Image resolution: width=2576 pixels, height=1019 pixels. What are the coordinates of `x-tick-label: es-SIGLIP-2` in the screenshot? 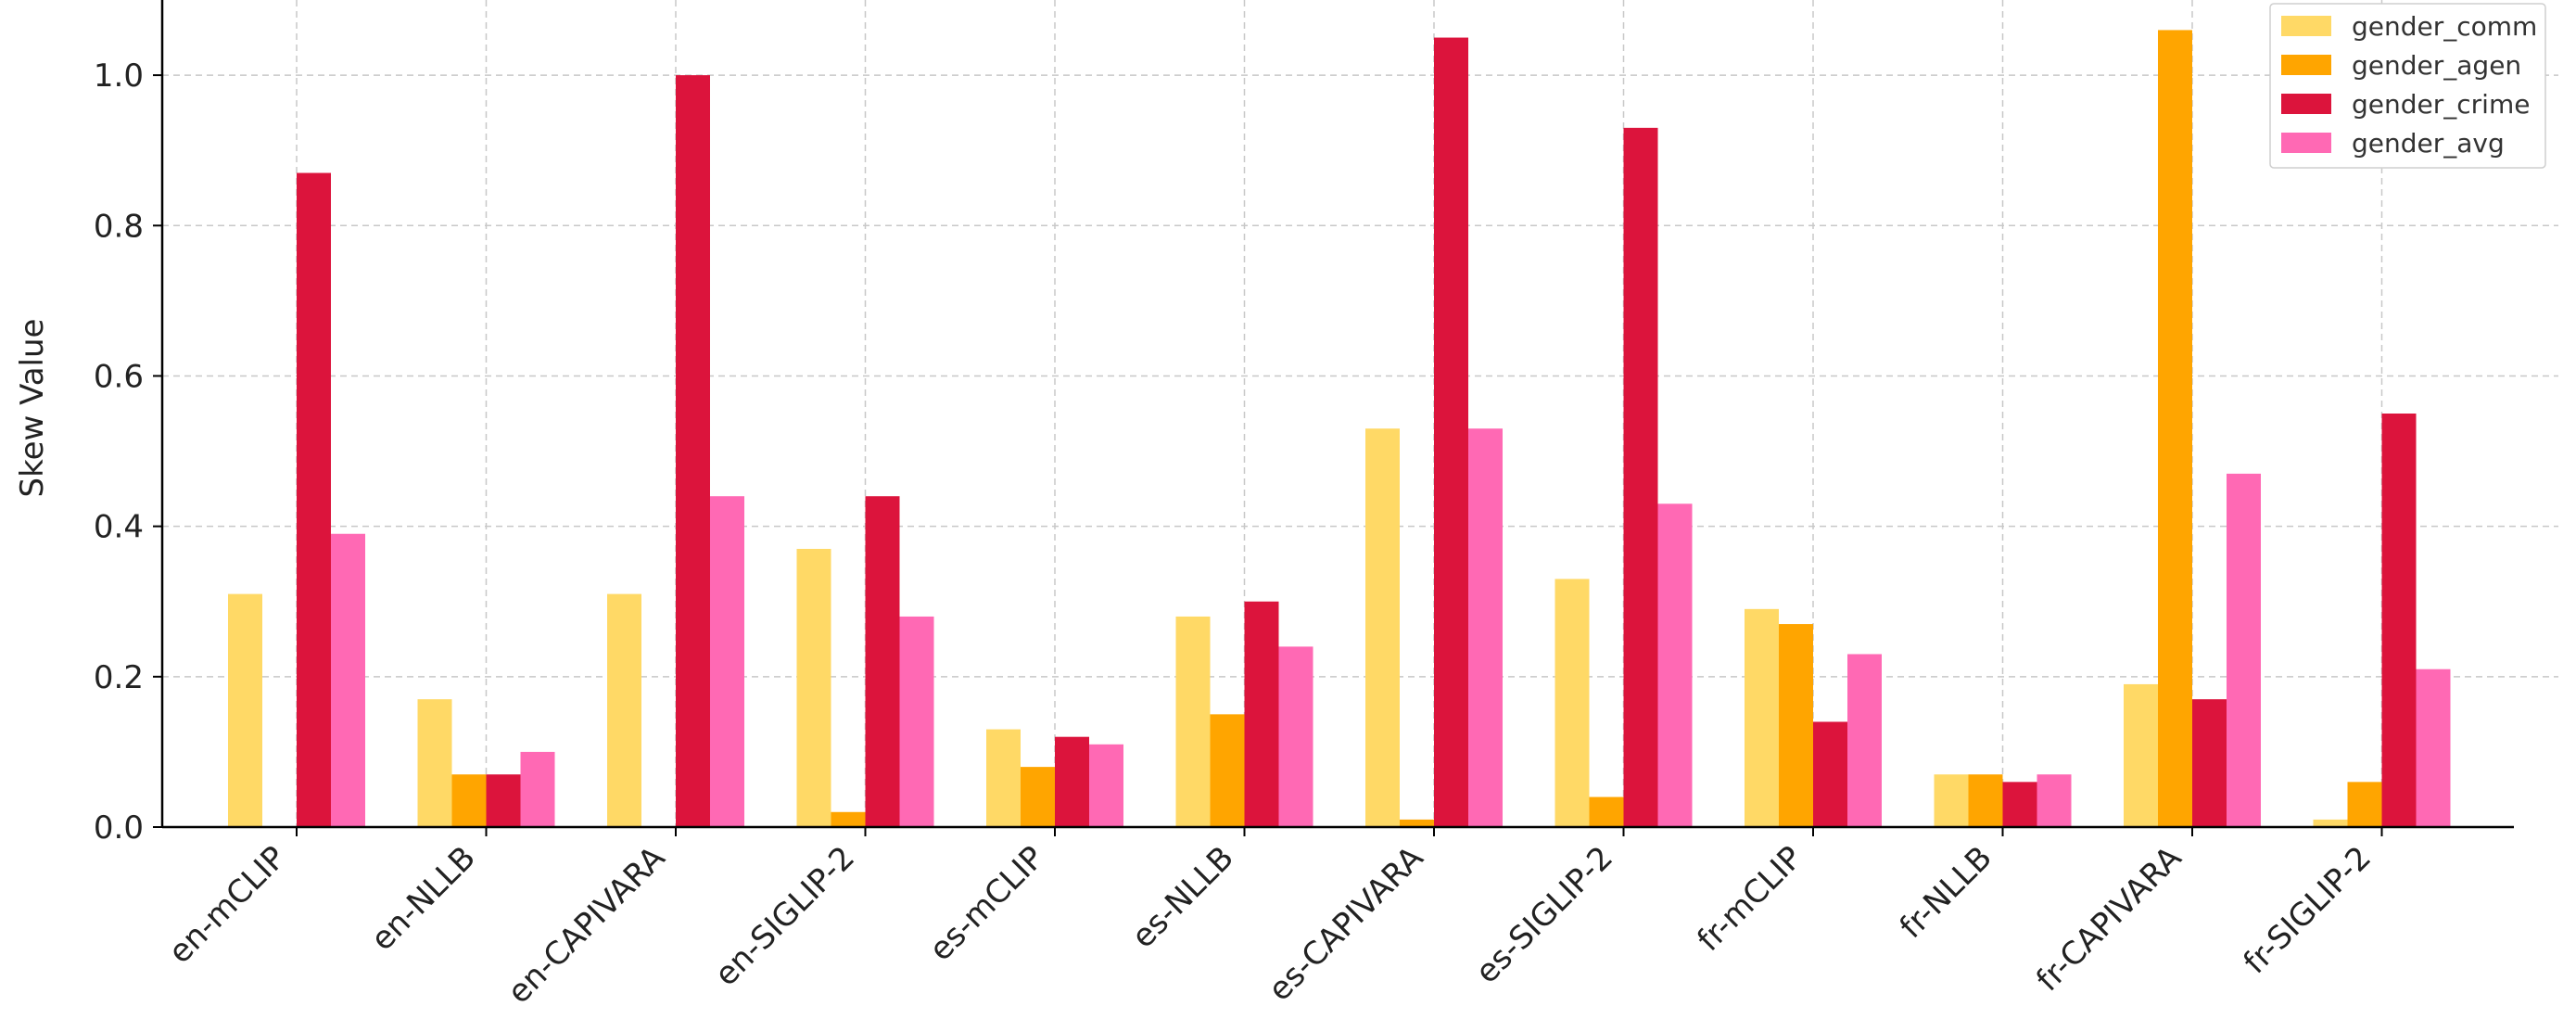 It's located at (1544, 915).